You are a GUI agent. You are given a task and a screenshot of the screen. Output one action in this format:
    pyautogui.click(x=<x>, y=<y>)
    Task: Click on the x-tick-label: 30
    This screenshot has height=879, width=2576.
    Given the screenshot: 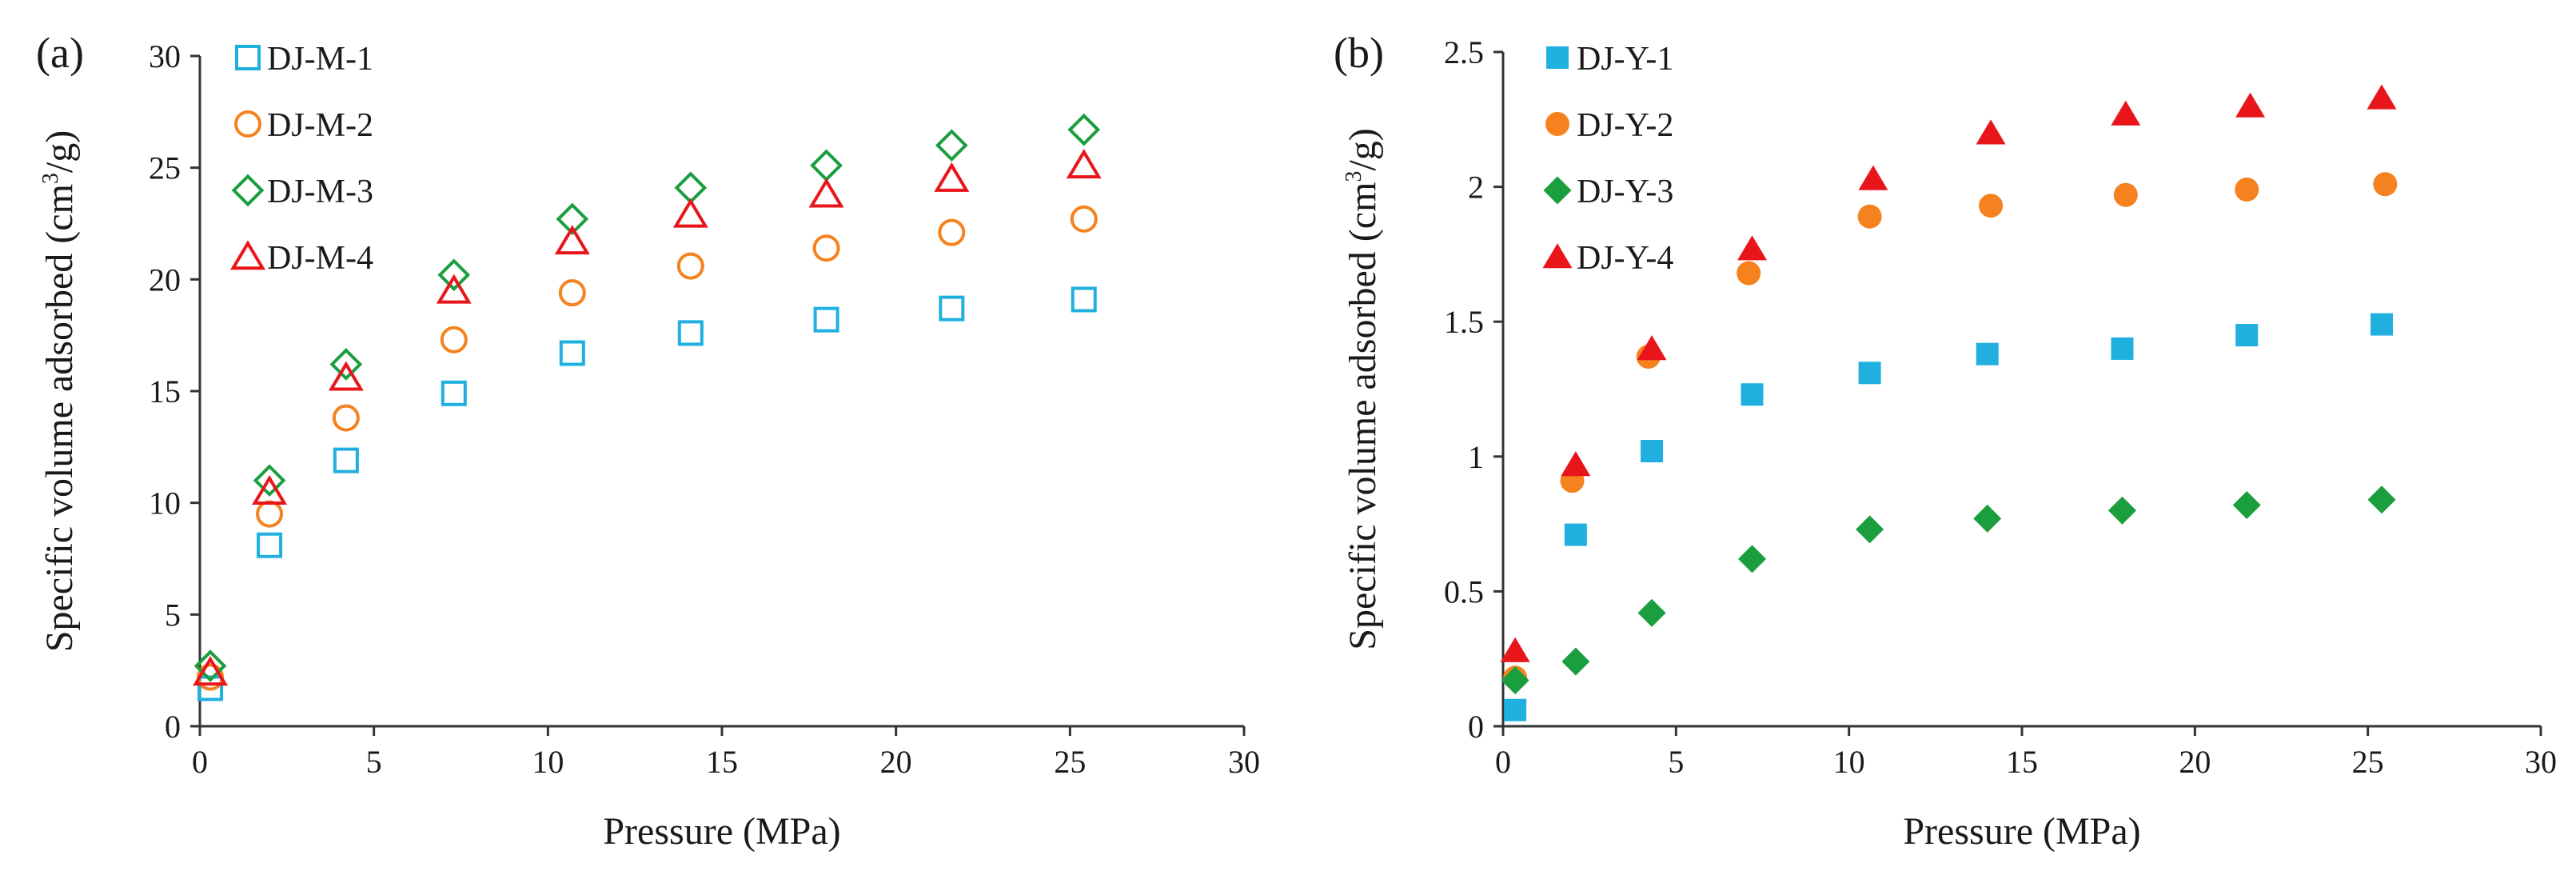 What is the action you would take?
    pyautogui.click(x=1244, y=762)
    